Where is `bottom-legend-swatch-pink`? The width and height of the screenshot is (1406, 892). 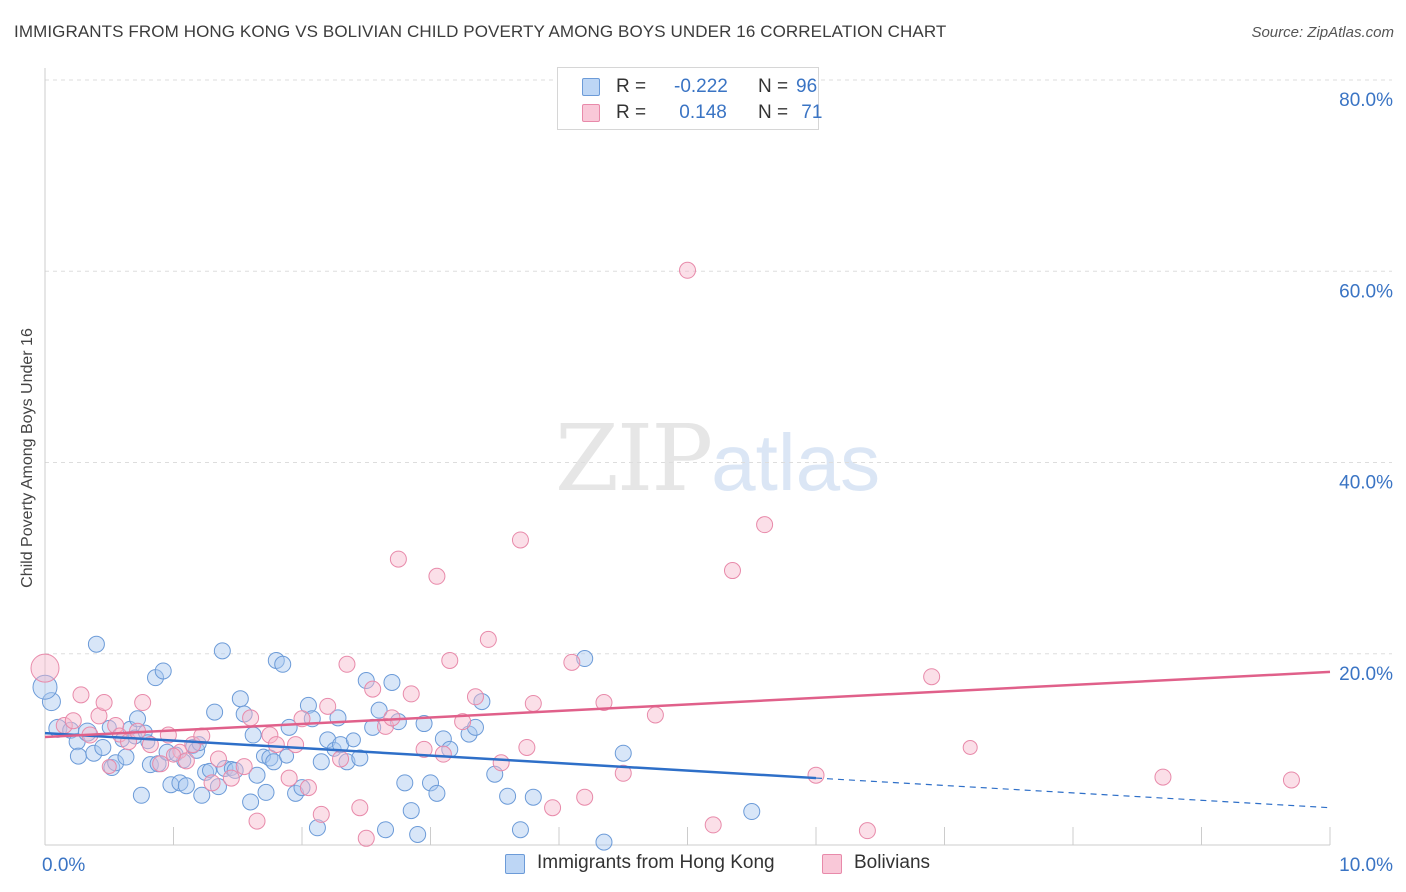 bottom-legend-swatch-pink is located at coordinates (832, 864).